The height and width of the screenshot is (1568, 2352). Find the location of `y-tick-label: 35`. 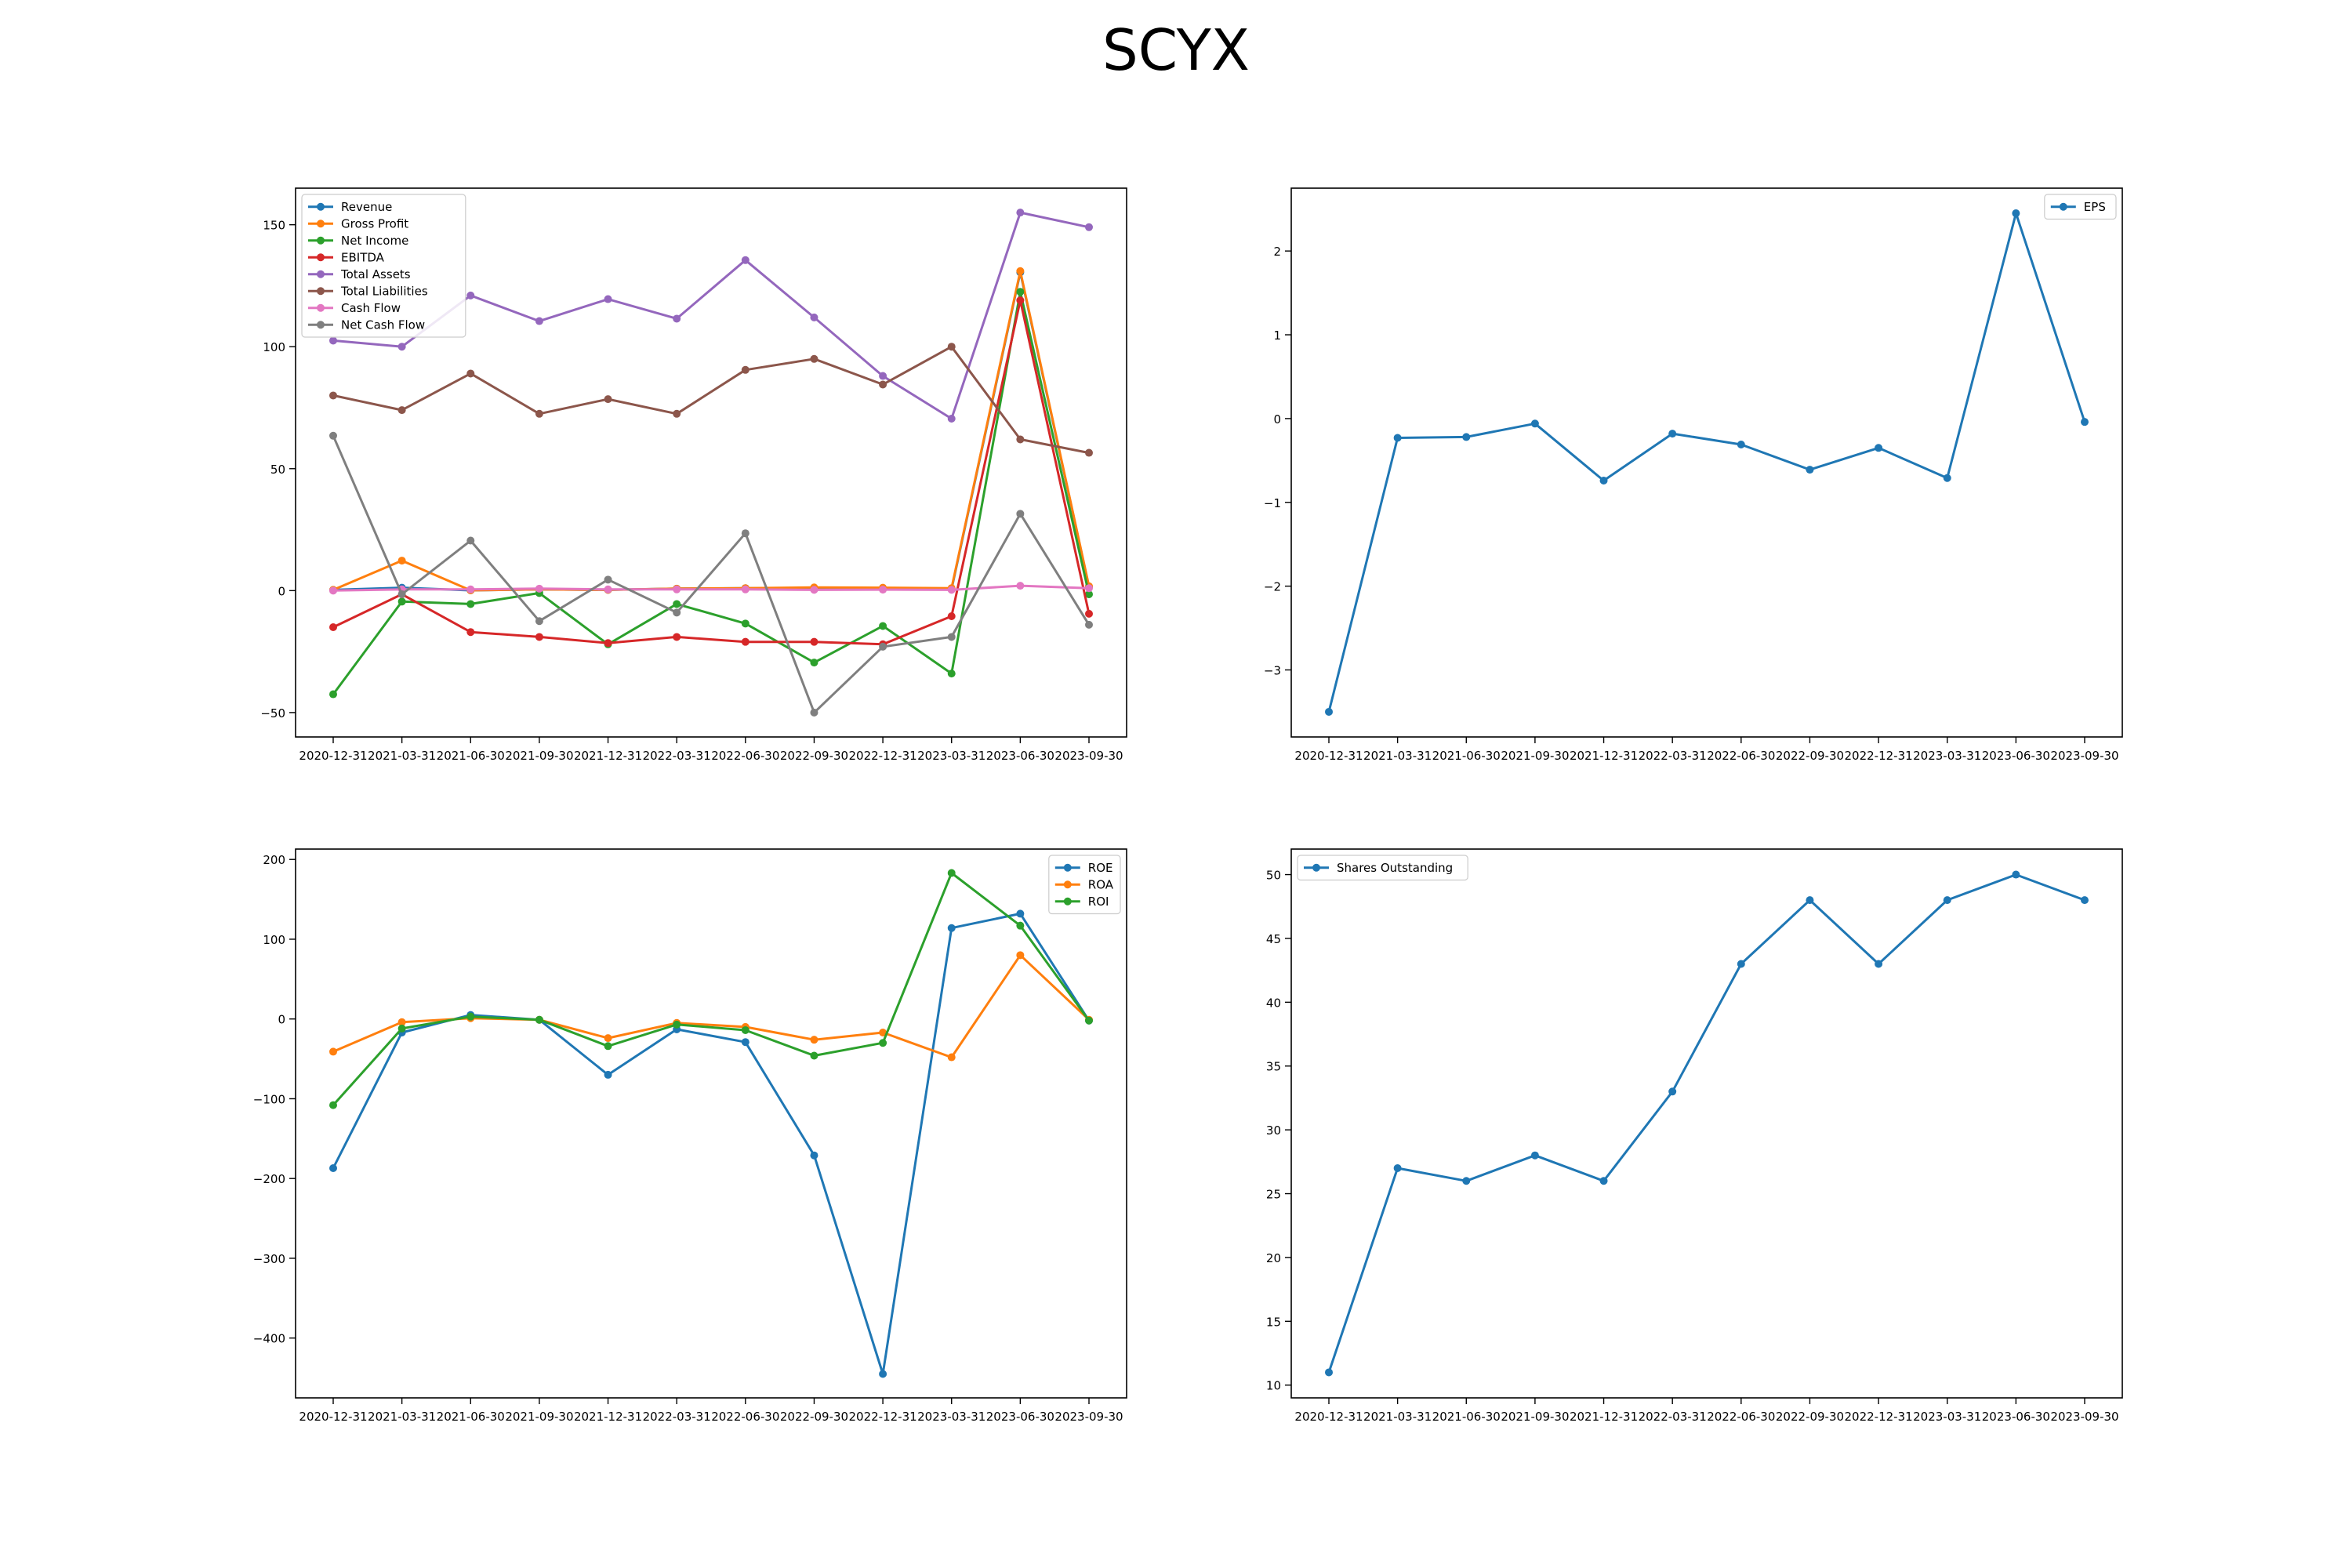

y-tick-label: 35 is located at coordinates (1273, 1067).